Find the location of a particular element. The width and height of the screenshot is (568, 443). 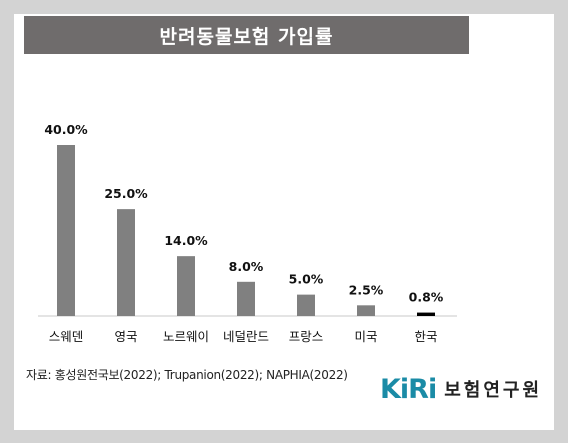

value-label-1: 40.0% is located at coordinates (66, 129).